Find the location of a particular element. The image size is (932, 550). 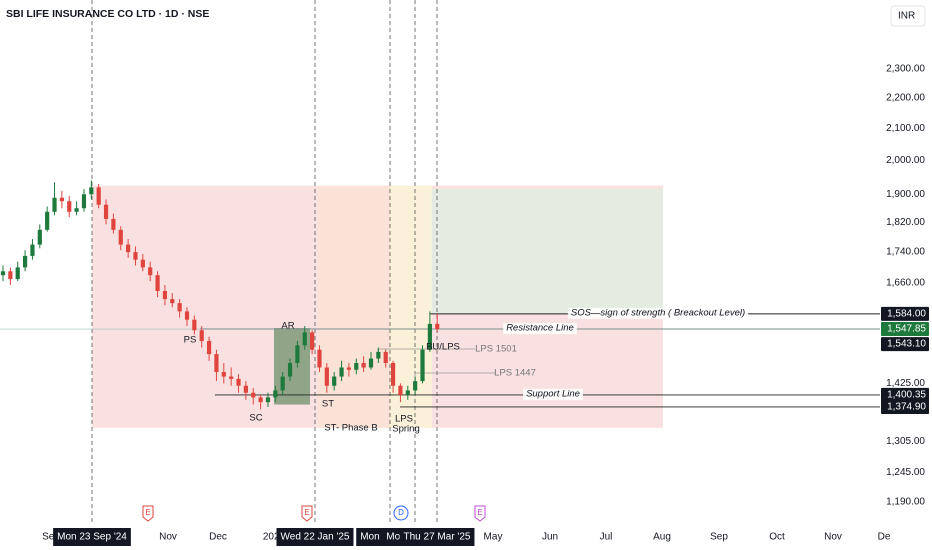

crosshair-label: Mon is located at coordinates (395, 537).